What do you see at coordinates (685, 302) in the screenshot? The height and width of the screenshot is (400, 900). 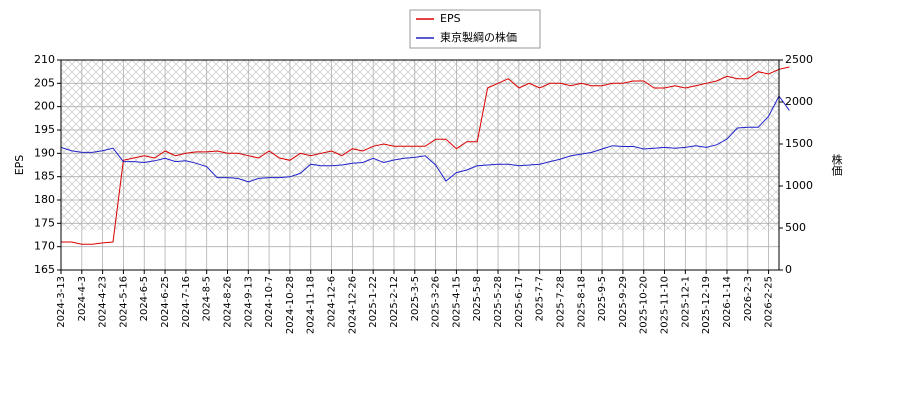 I see `x-tick-label: 2025-12-1` at bounding box center [685, 302].